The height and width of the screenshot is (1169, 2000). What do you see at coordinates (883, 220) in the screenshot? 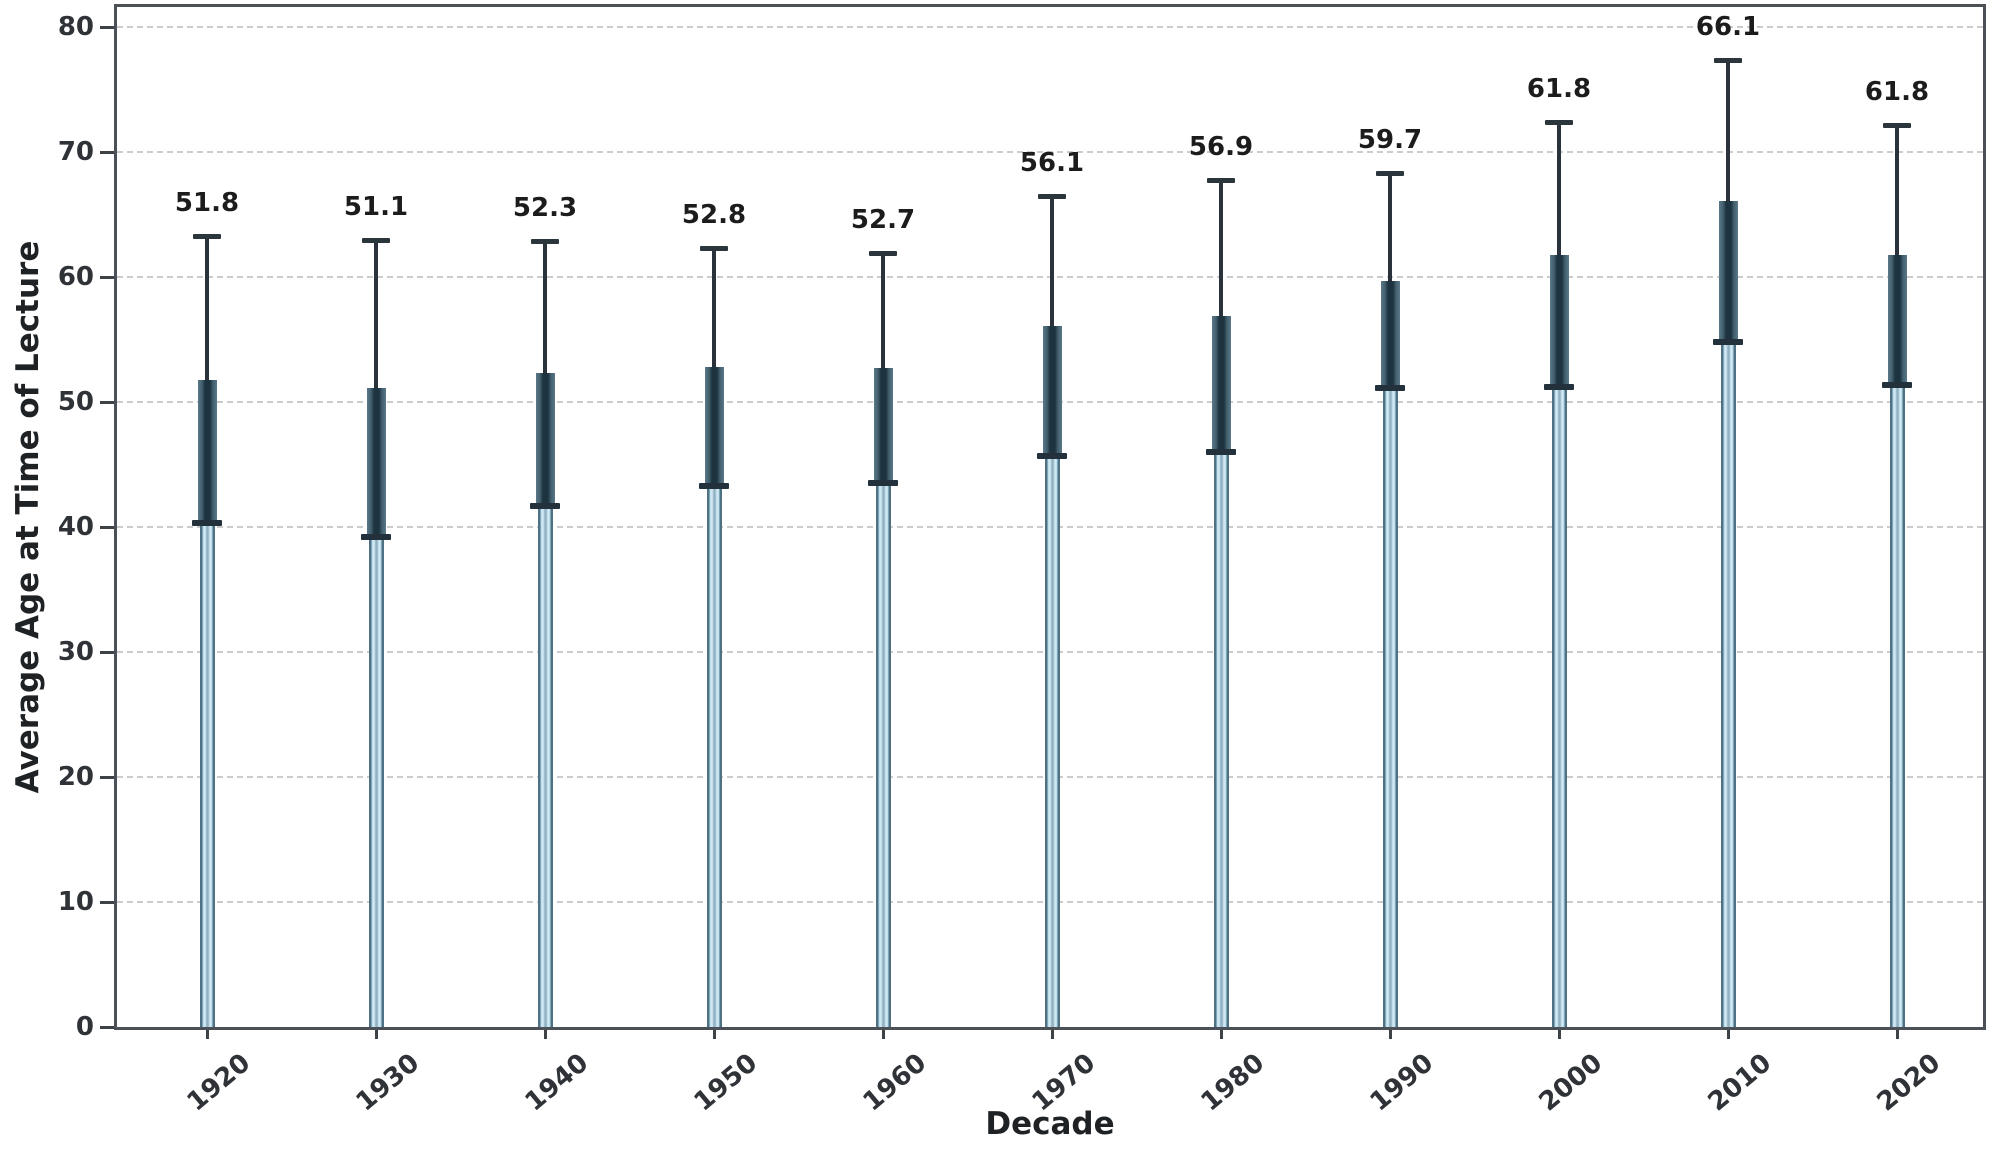
I see `bar-value-label: 52.7` at bounding box center [883, 220].